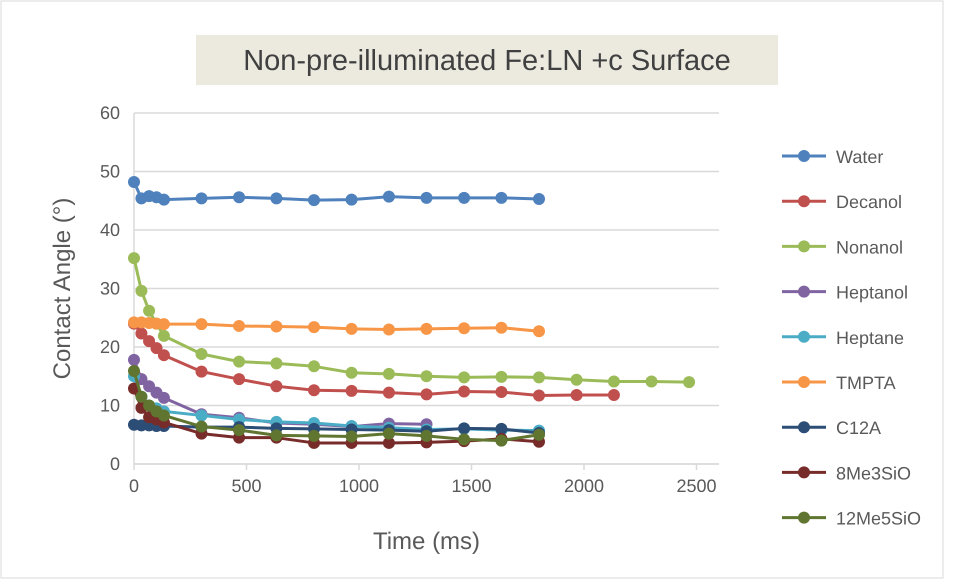  I want to click on legend-label: Nonanol, so click(870, 247).